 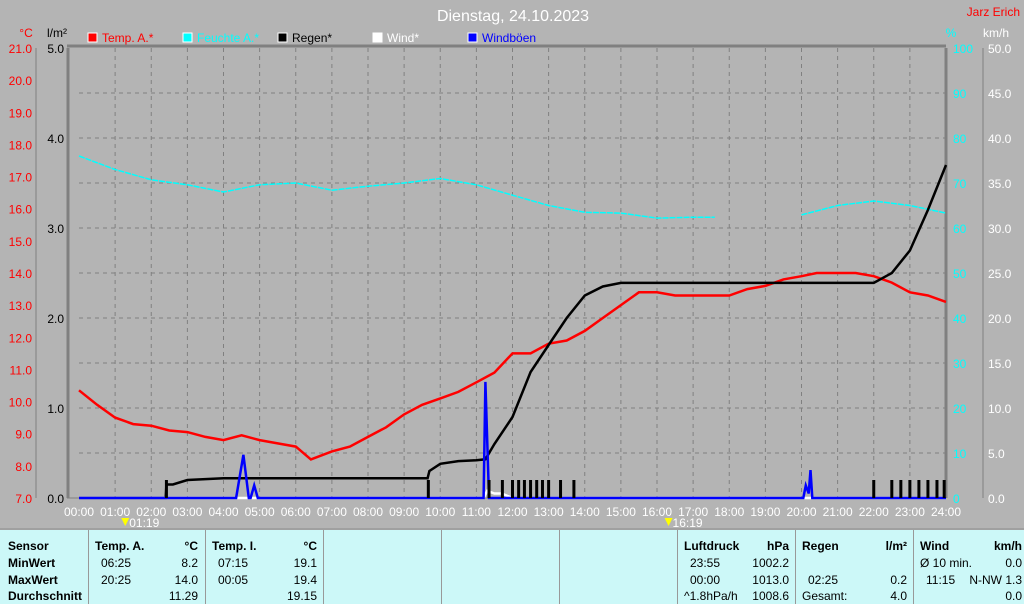 I want to click on wind-max-time: 11:15, so click(x=941, y=580).